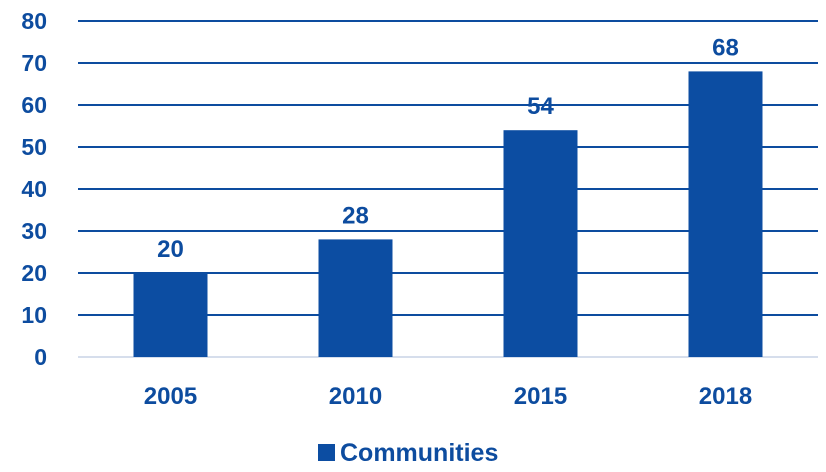 The width and height of the screenshot is (826, 472). Describe the element at coordinates (40, 357) in the screenshot. I see `y-tick-label-0: 0` at that location.